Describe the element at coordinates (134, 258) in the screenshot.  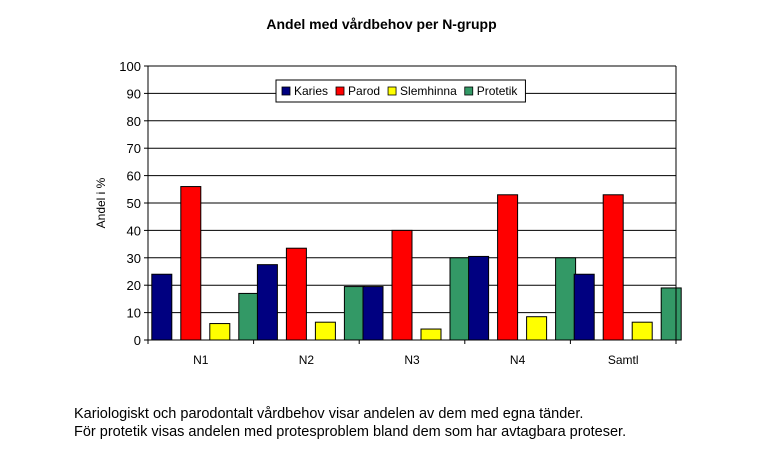
I see `y-tick-label: 30` at that location.